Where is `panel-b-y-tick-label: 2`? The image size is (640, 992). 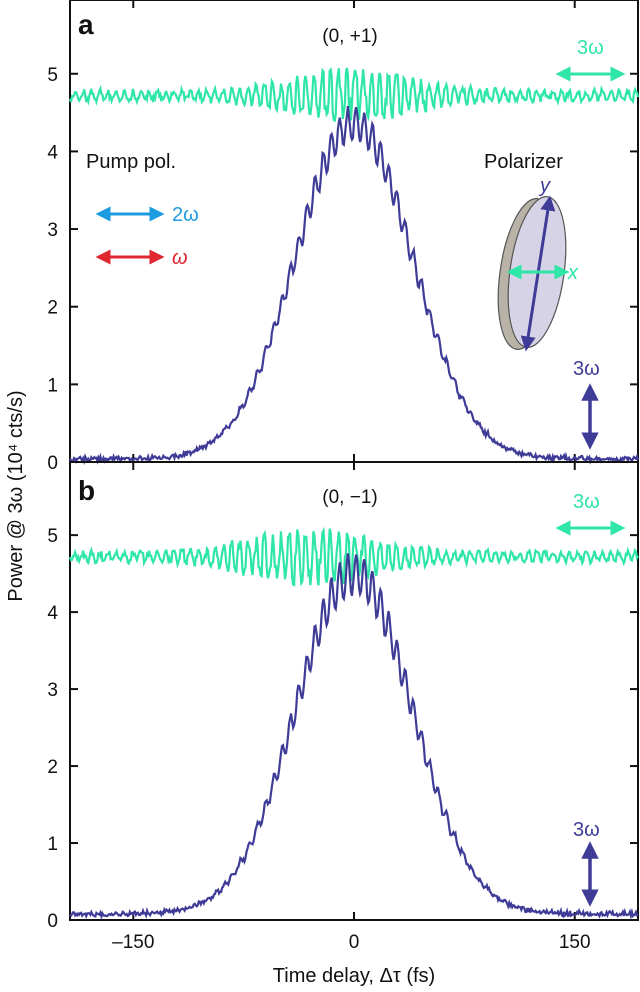 panel-b-y-tick-label: 2 is located at coordinates (52, 767).